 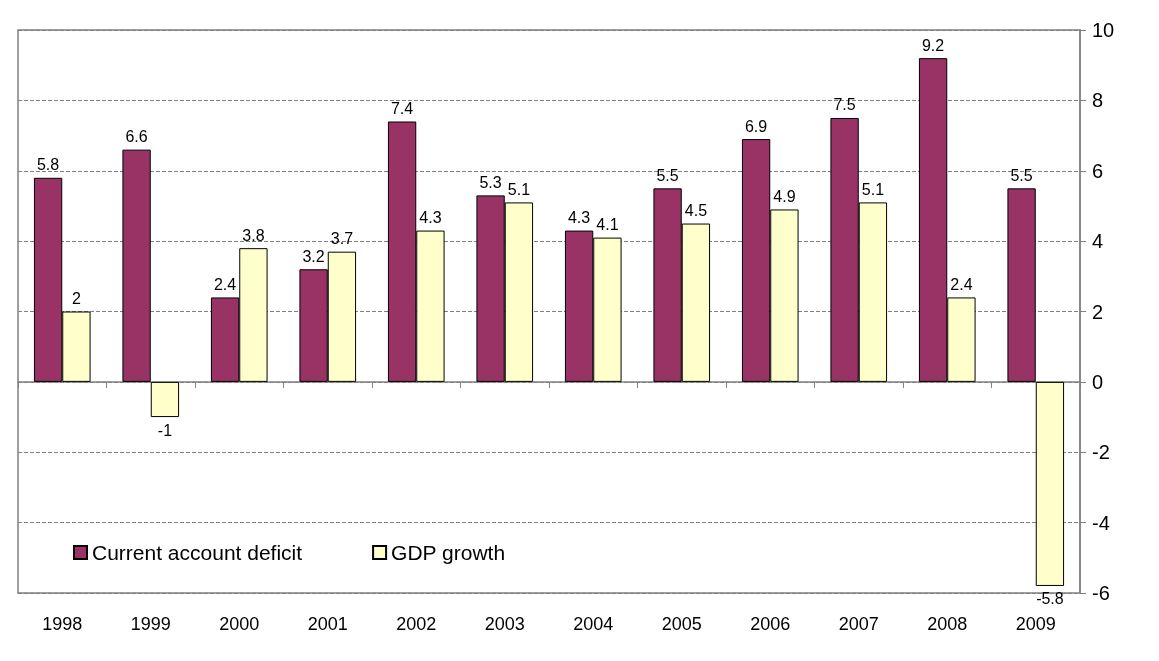 I want to click on x-tick-label: 2003, so click(x=504, y=624).